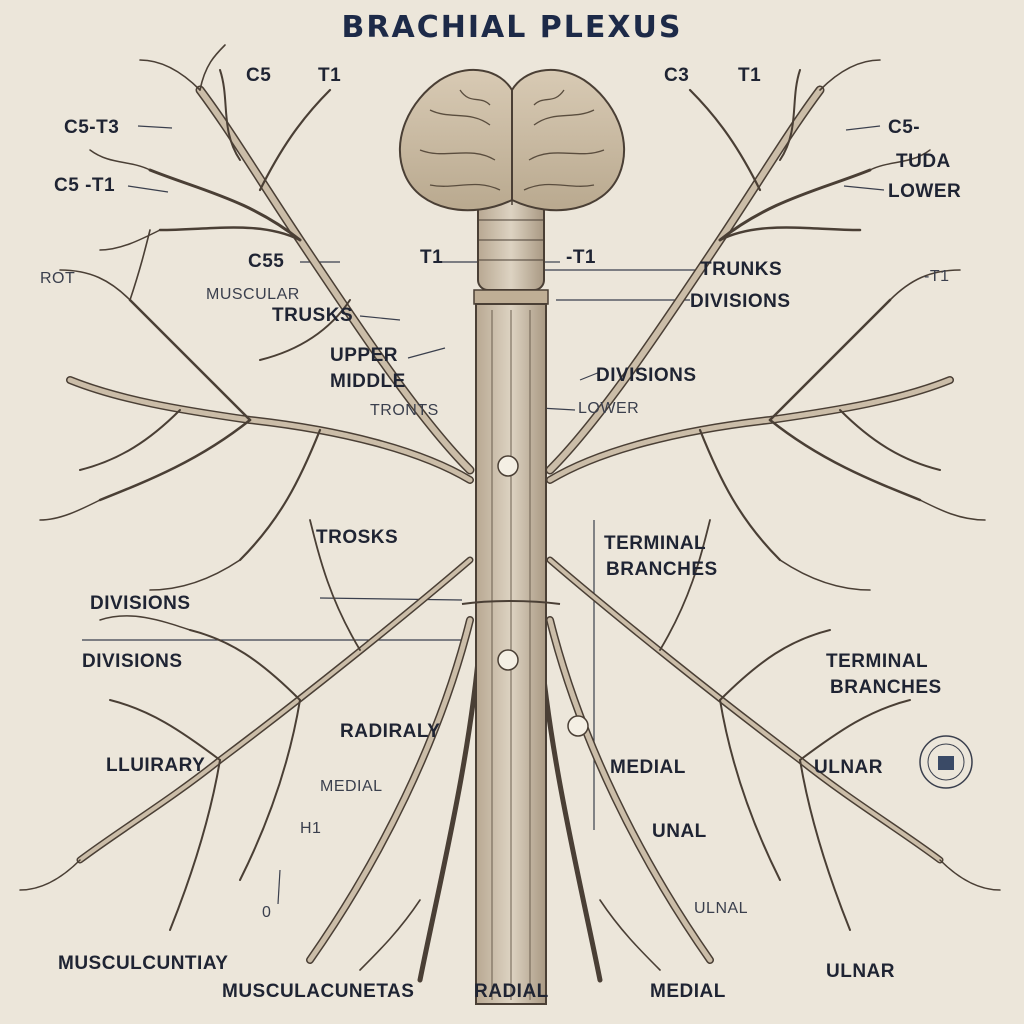 This screenshot has width=1024, height=1024. What do you see at coordinates (860, 971) in the screenshot?
I see `label-ulnar-right-2: ULNAR` at bounding box center [860, 971].